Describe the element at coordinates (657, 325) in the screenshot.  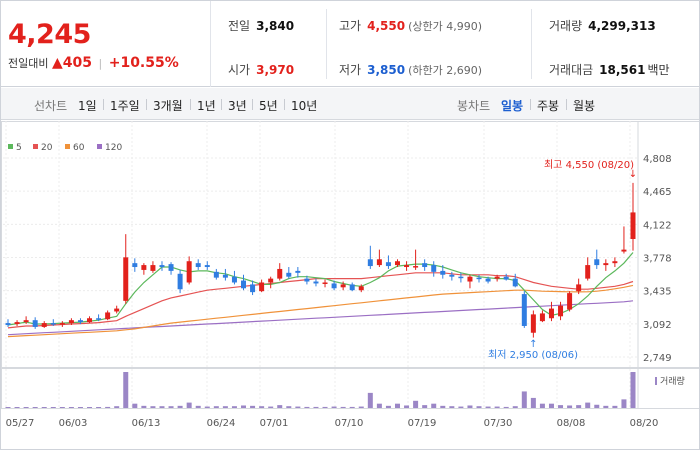
I see `y-tick-label: 3,092` at that location.